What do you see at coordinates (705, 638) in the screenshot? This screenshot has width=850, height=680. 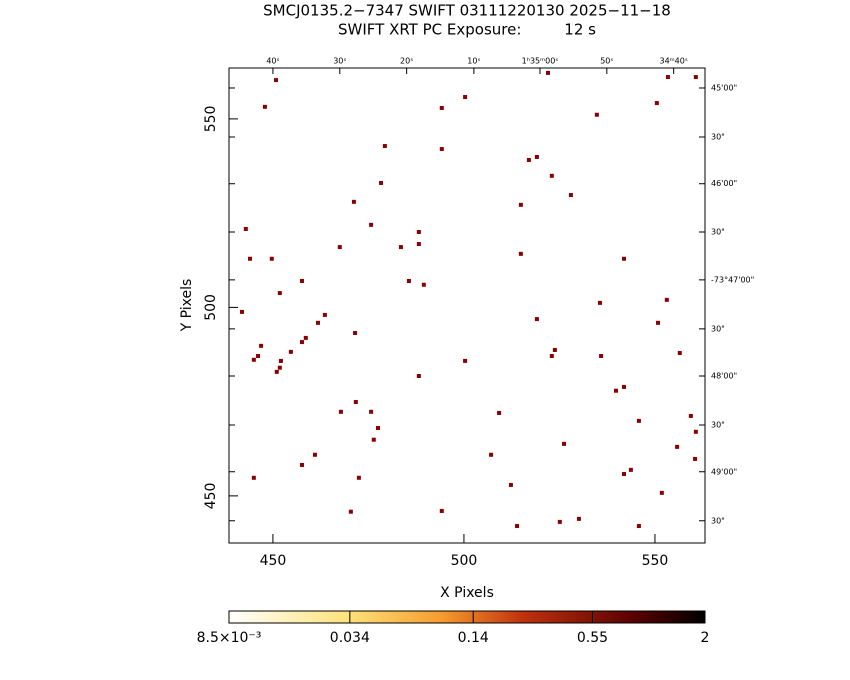 I see `colorbar-tick-label: 2` at bounding box center [705, 638].